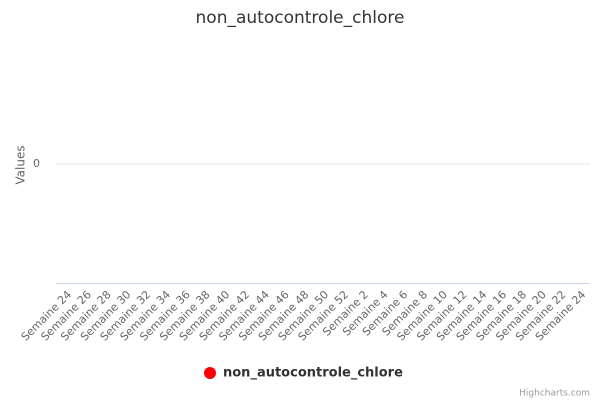 This screenshot has height=400, width=600. What do you see at coordinates (313, 373) in the screenshot?
I see `legend-label: non_autocontrole_chlore` at bounding box center [313, 373].